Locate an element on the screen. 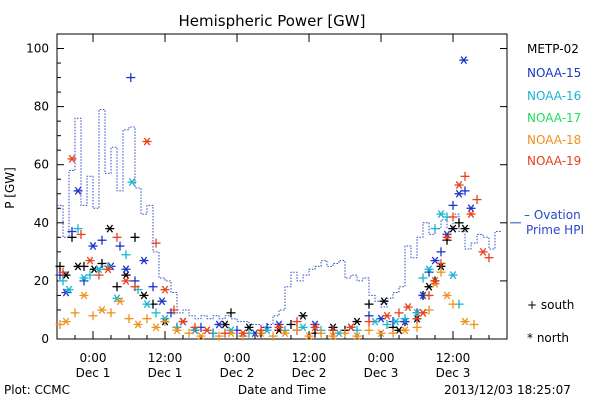 The image size is (600, 400). ovation-label-line1: – Ovation is located at coordinates (552, 215).